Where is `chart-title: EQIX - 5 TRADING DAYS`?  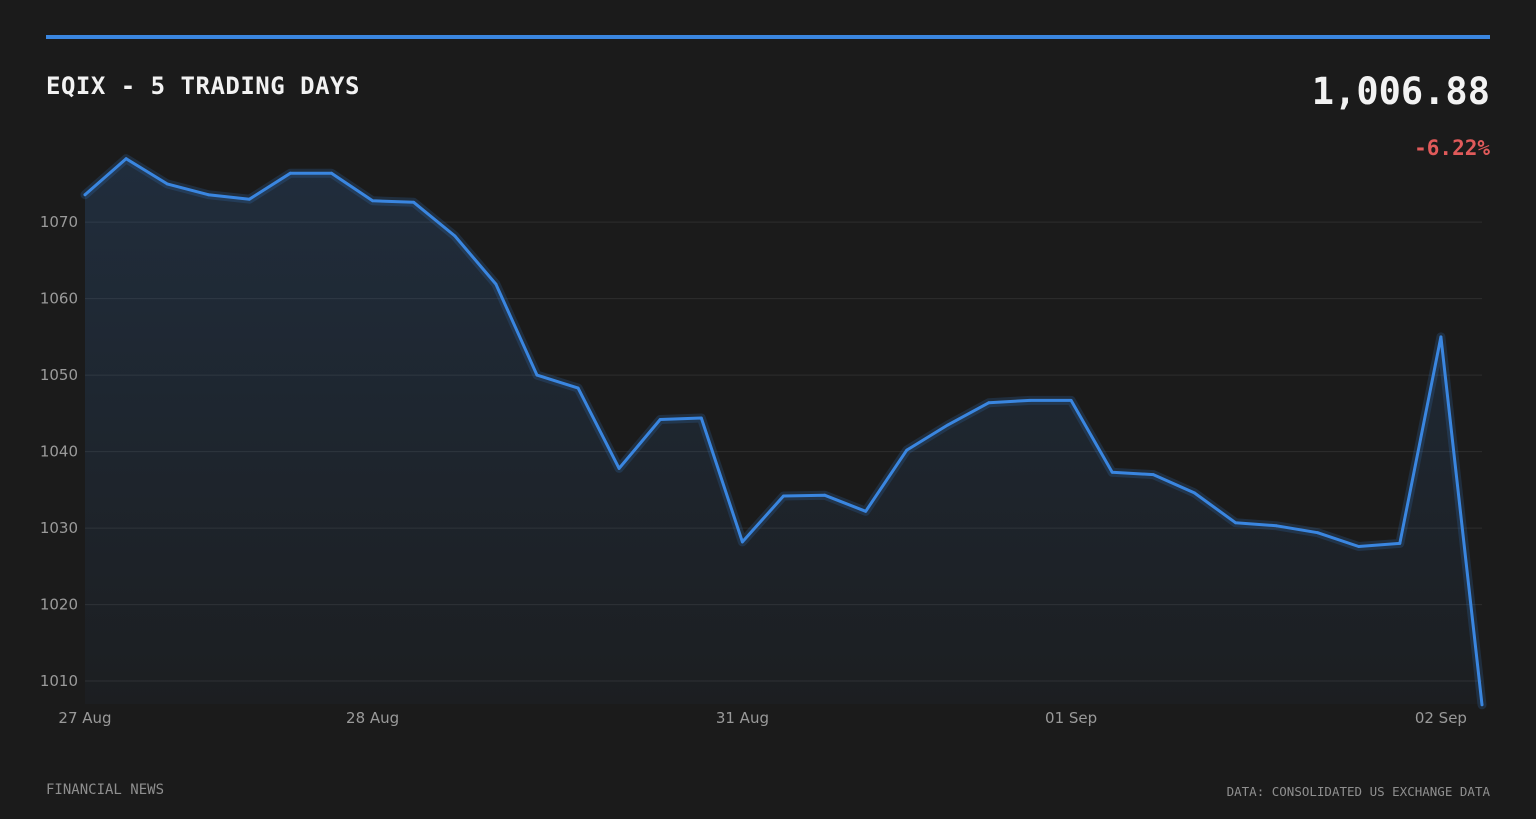
chart-title: EQIX - 5 TRADING DAYS is located at coordinates (203, 86).